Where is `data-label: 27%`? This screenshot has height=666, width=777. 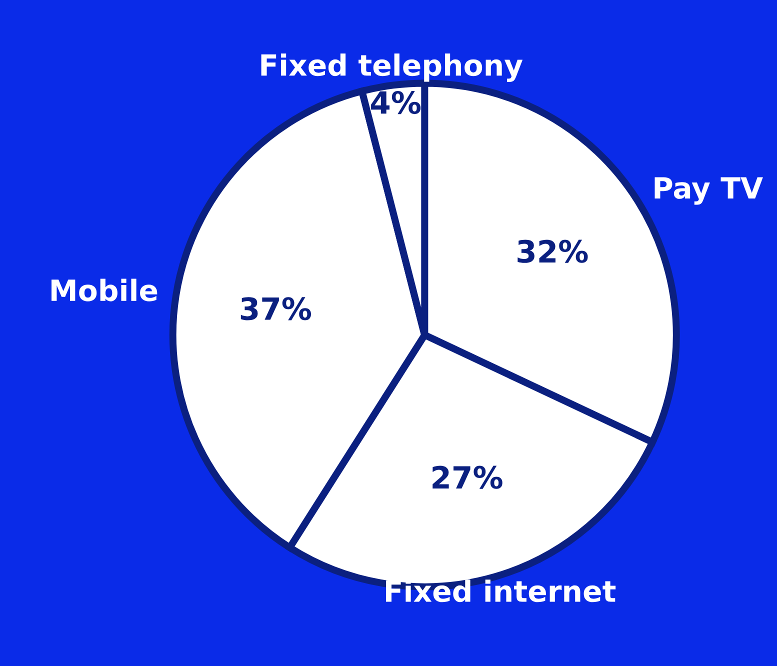
data-label: 27% is located at coordinates (467, 477).